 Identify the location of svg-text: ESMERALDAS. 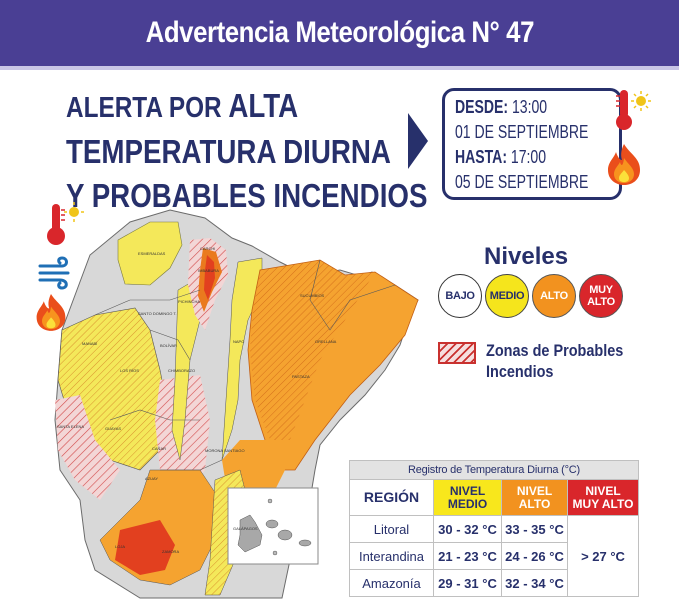
(152, 253).